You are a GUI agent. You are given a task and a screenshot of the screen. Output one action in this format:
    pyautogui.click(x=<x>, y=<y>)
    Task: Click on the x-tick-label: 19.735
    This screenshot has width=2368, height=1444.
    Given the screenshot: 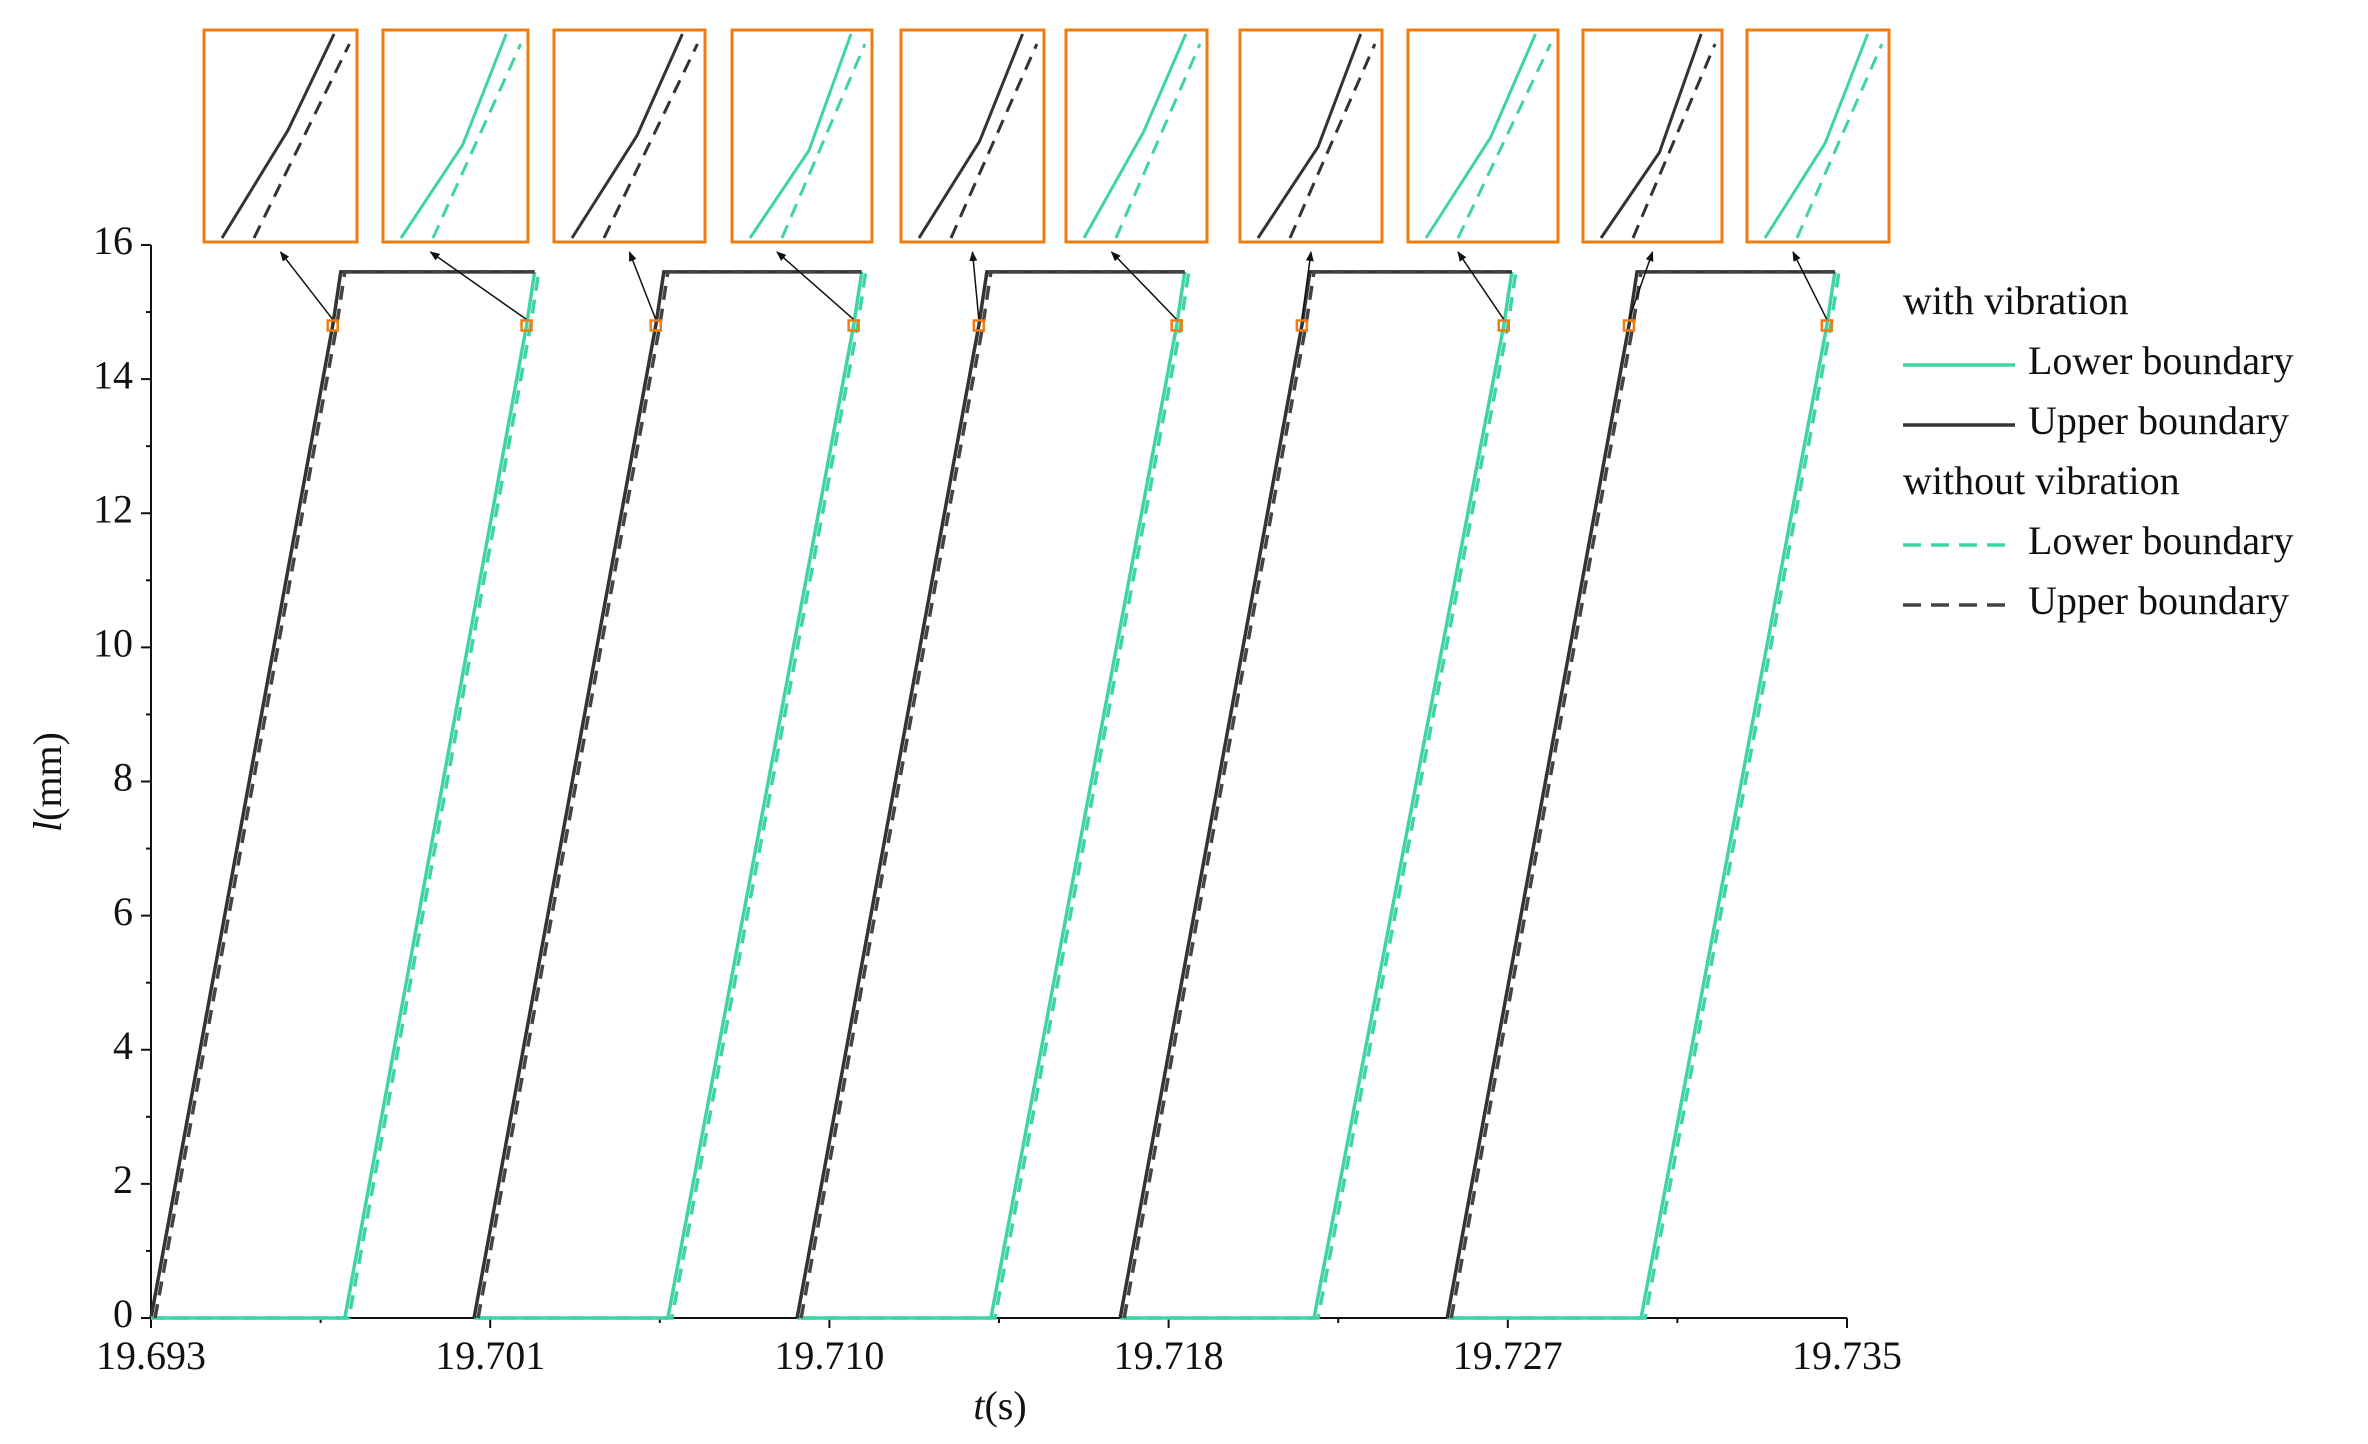 What is the action you would take?
    pyautogui.click(x=1847, y=1355)
    